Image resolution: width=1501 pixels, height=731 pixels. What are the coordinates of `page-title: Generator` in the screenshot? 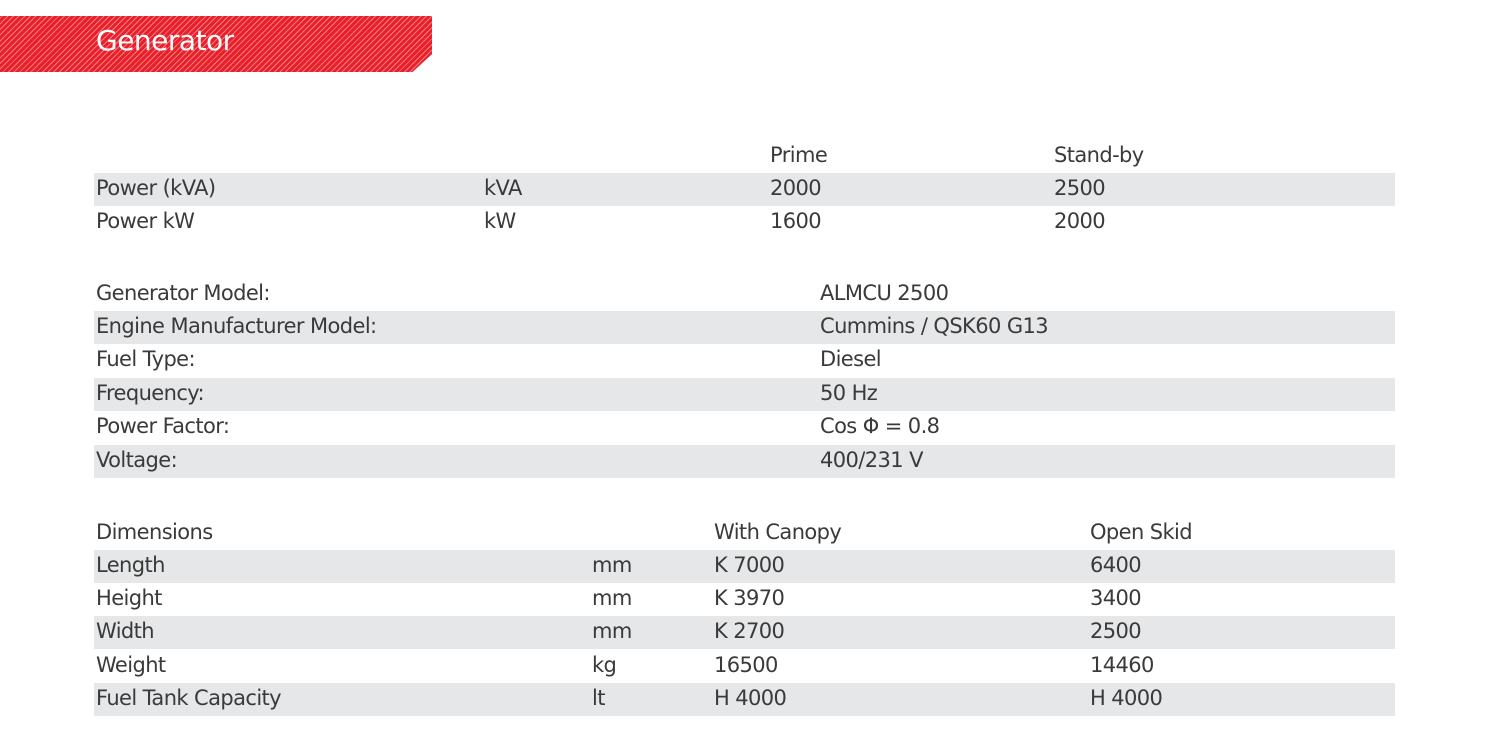 It's located at (165, 40).